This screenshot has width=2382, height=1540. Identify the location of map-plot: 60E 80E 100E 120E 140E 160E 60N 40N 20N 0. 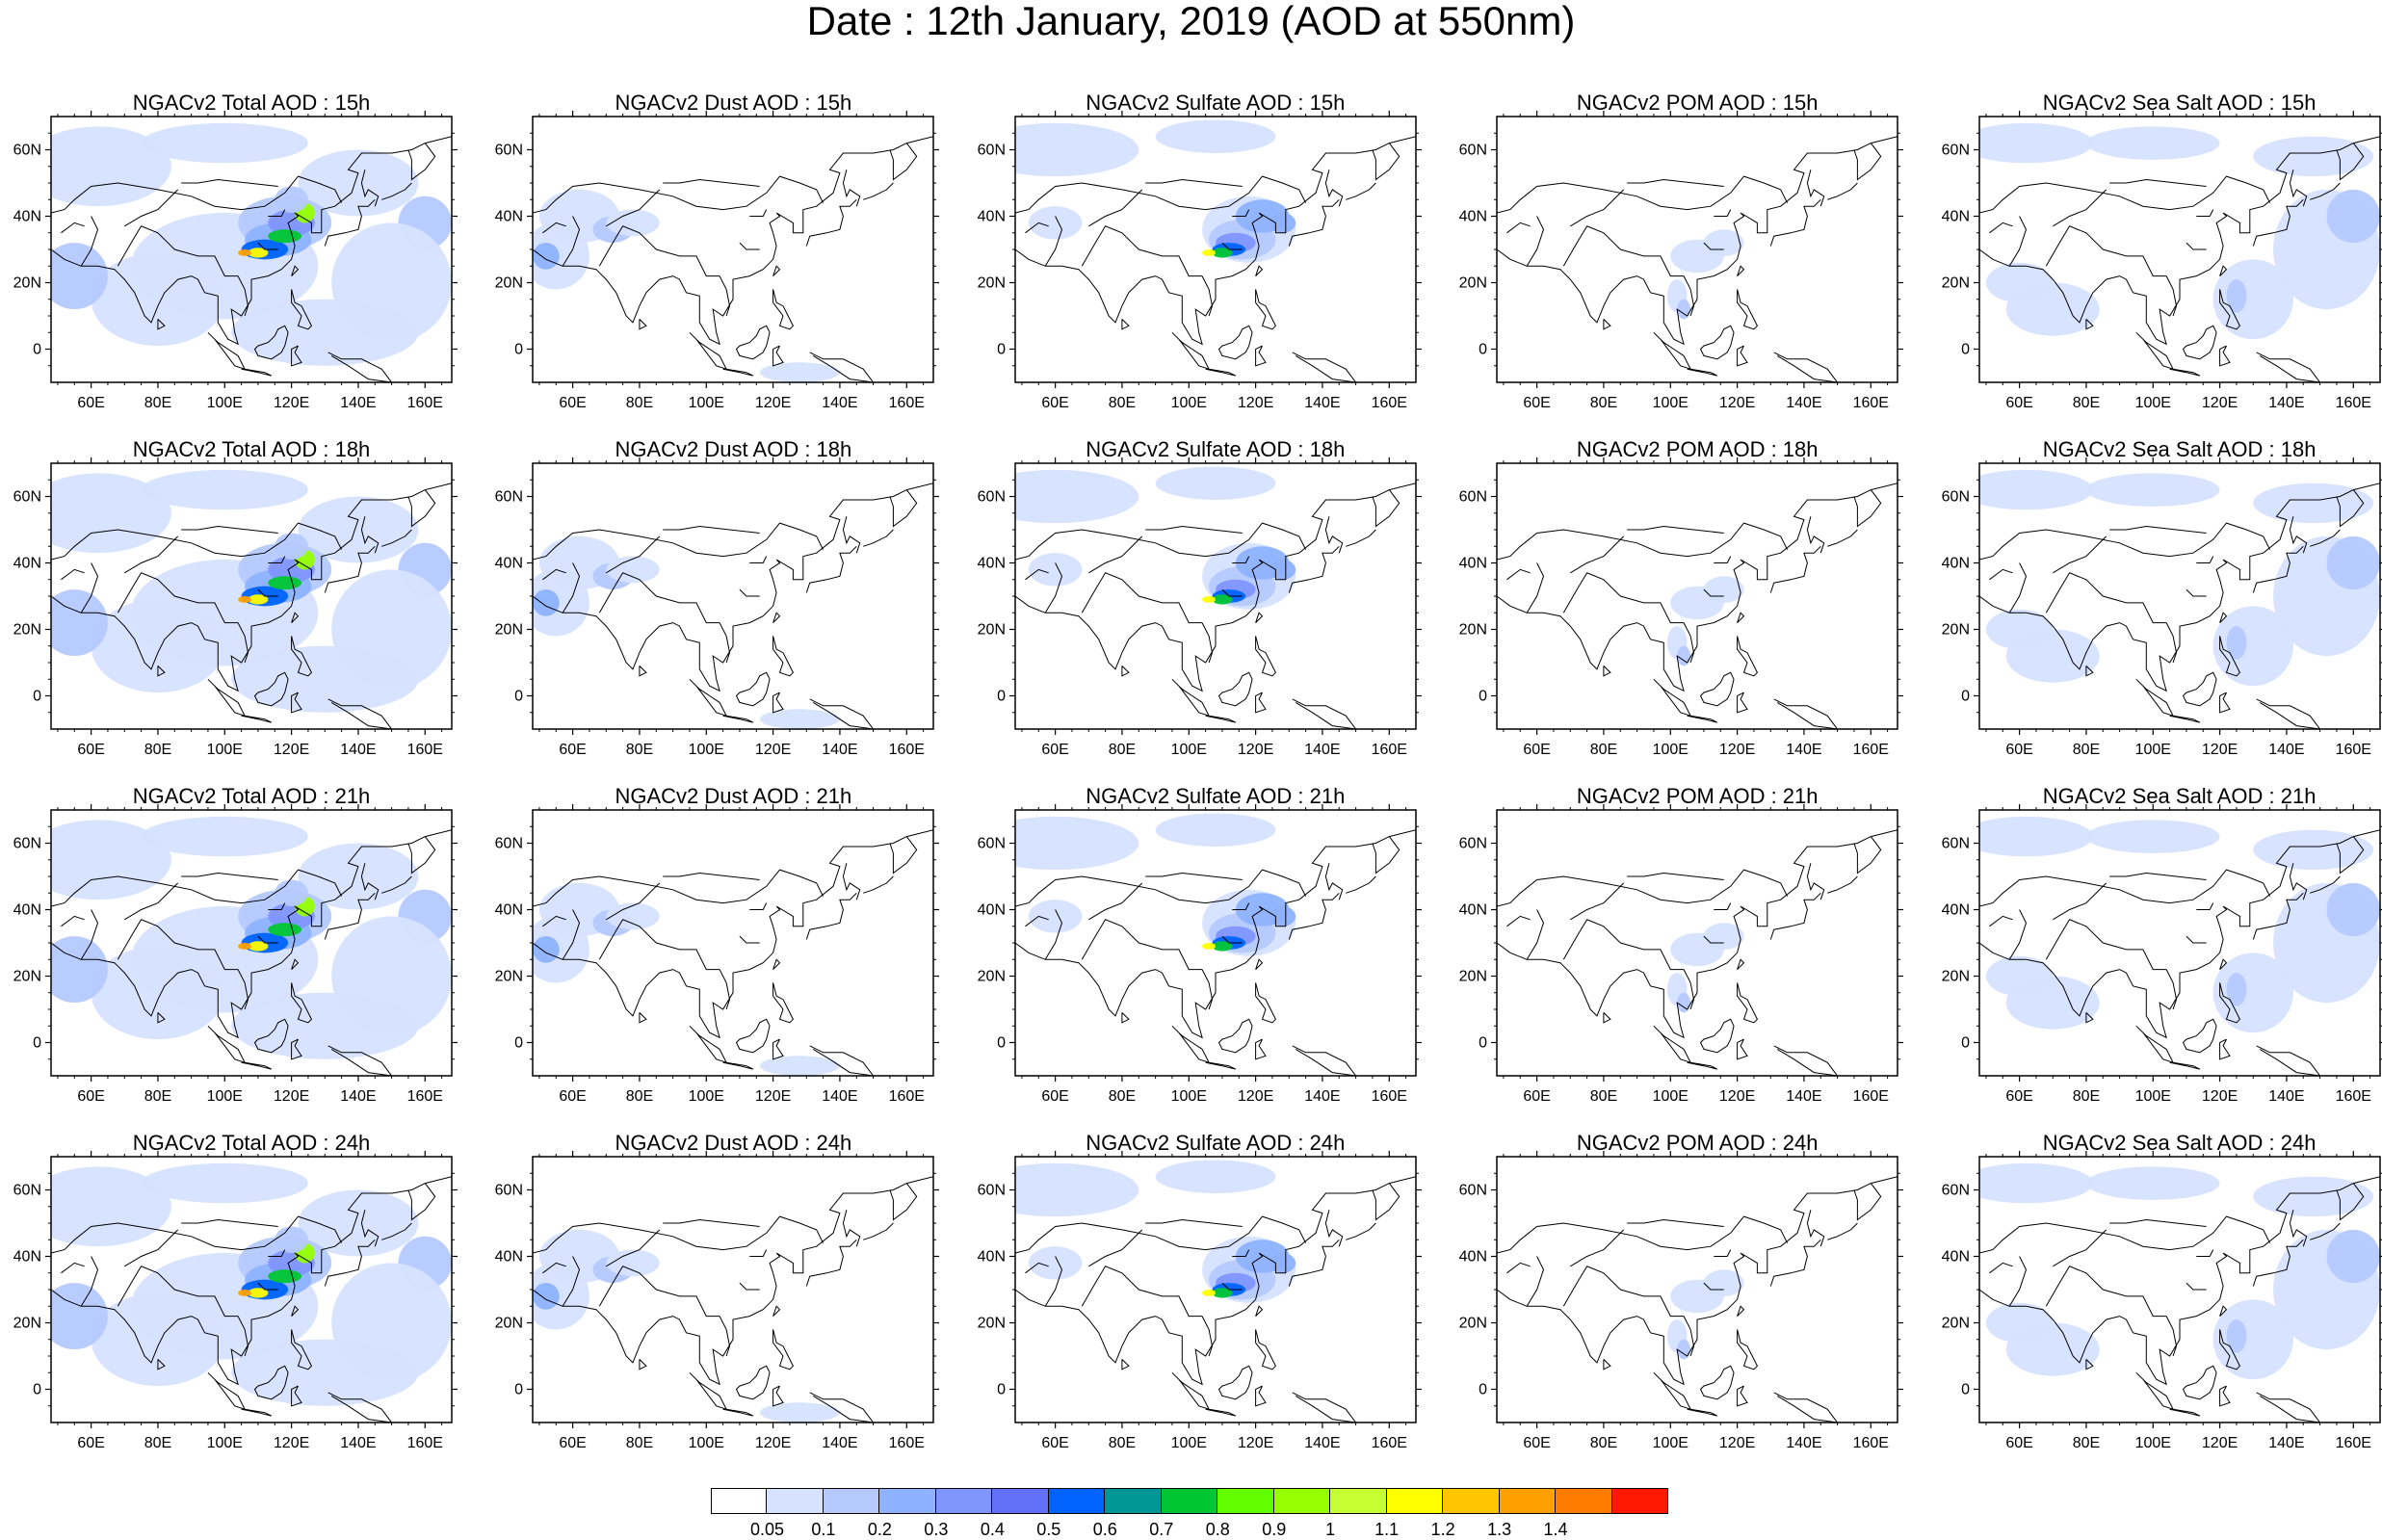
(1200, 954).